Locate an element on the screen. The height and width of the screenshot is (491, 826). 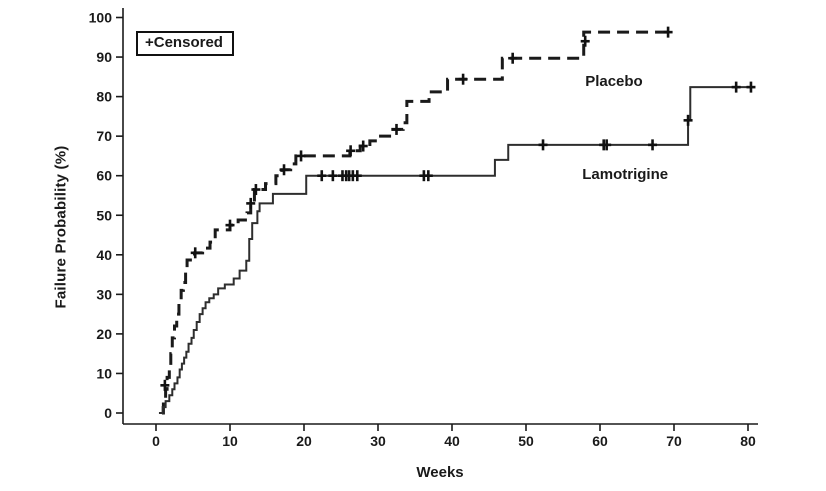
series-label-lamotrigine: Lamotrigine is located at coordinates (625, 174).